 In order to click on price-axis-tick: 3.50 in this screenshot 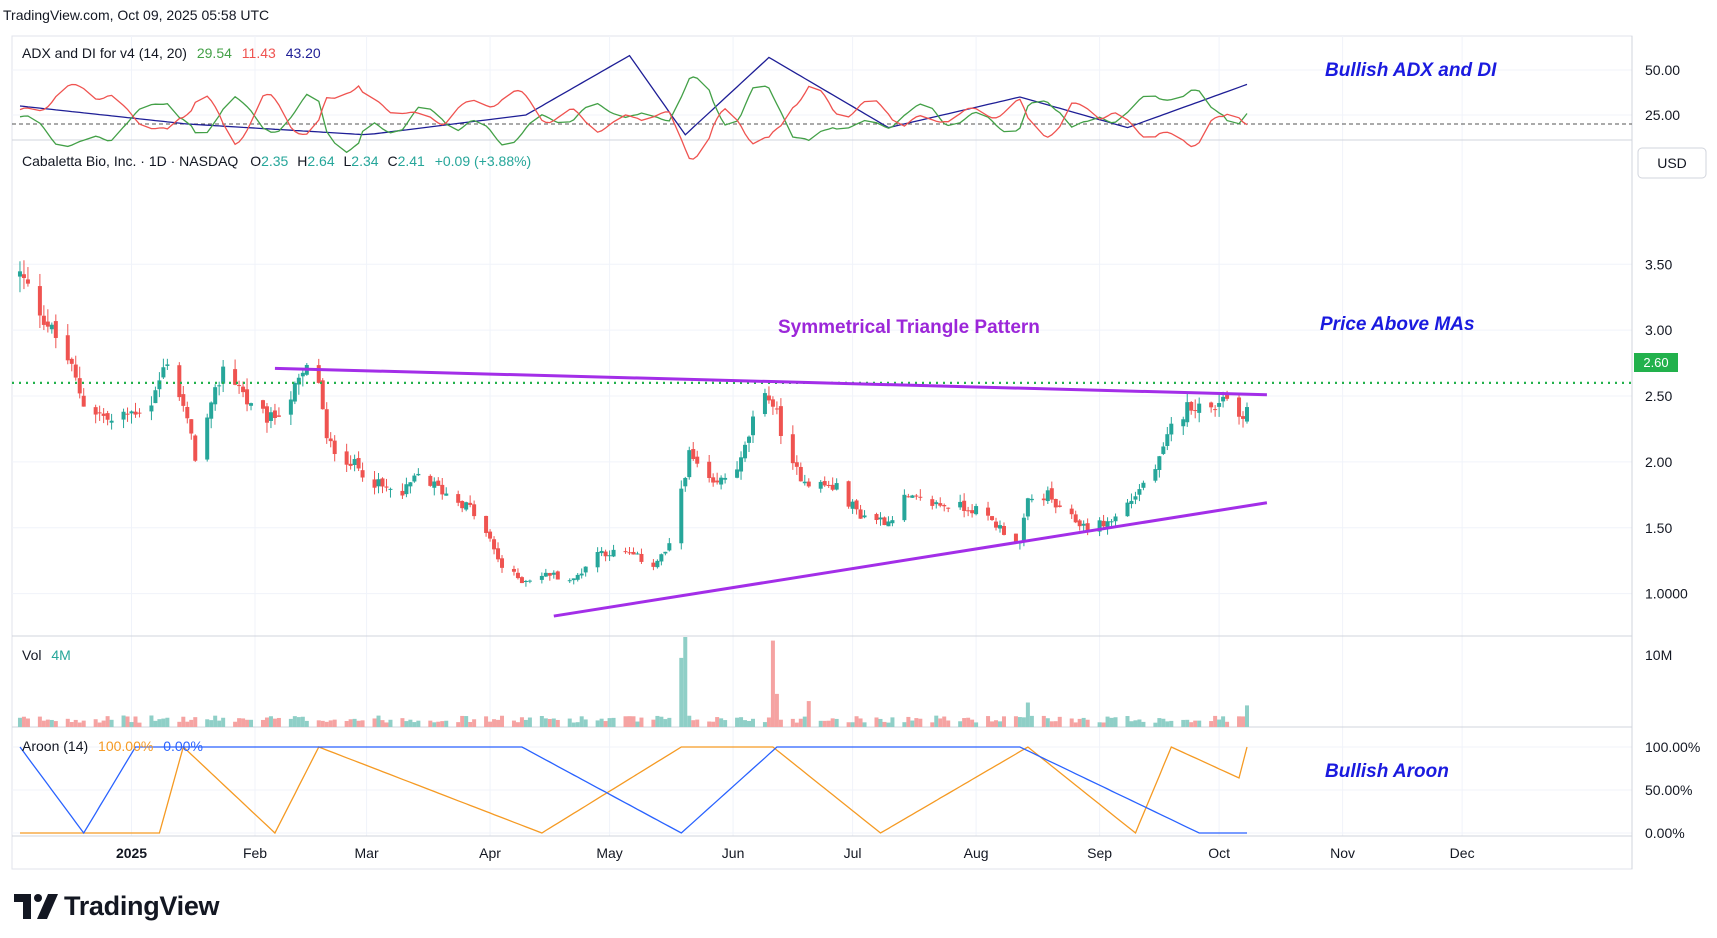, I will do `click(1658, 264)`.